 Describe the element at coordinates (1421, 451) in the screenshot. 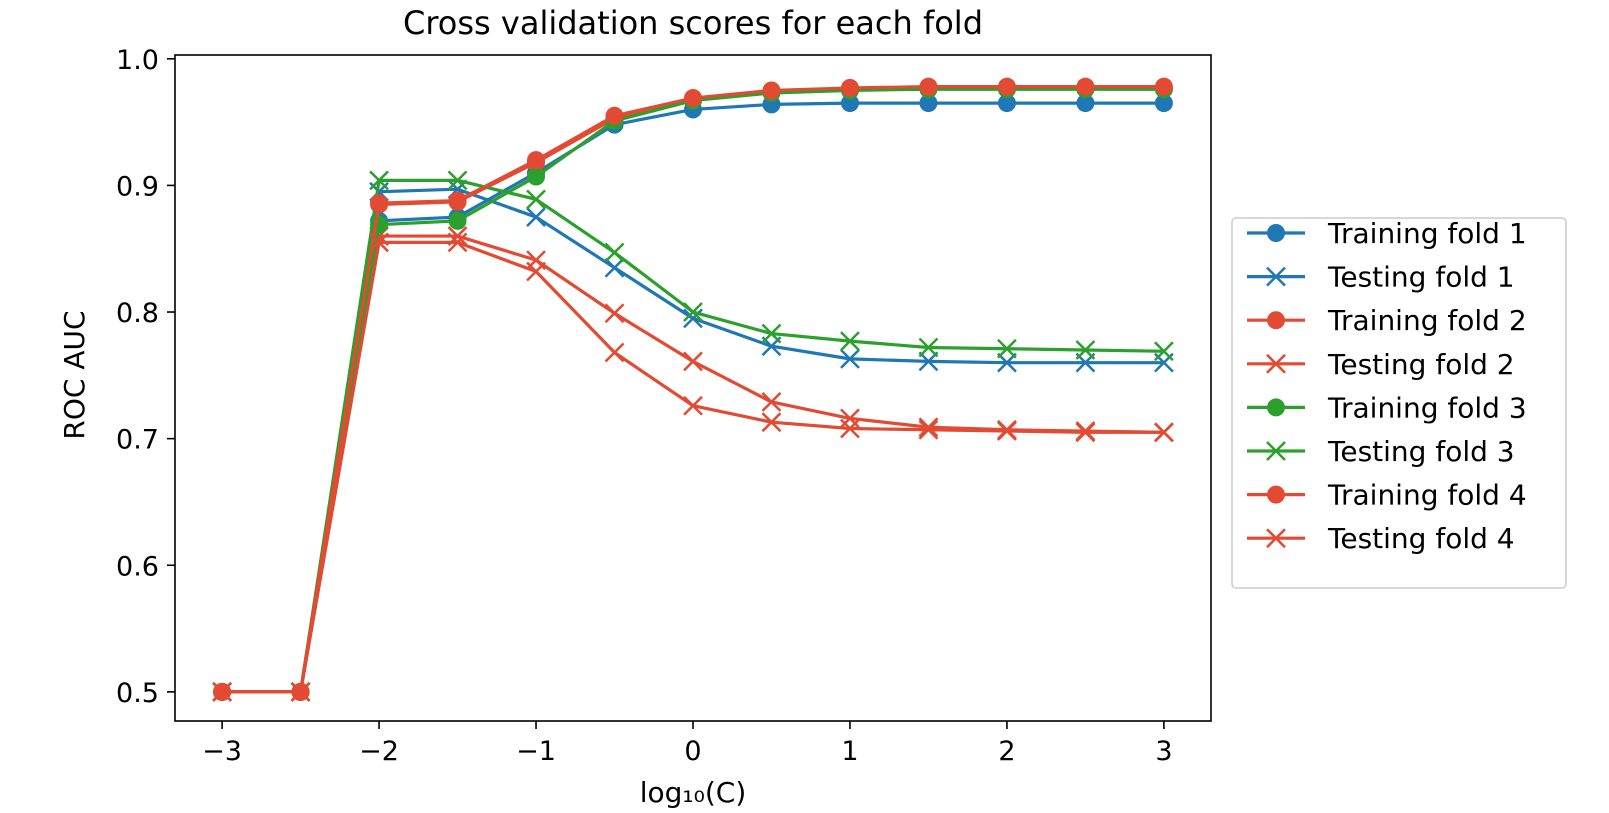

I see `legend-label: Testing fold 3` at that location.